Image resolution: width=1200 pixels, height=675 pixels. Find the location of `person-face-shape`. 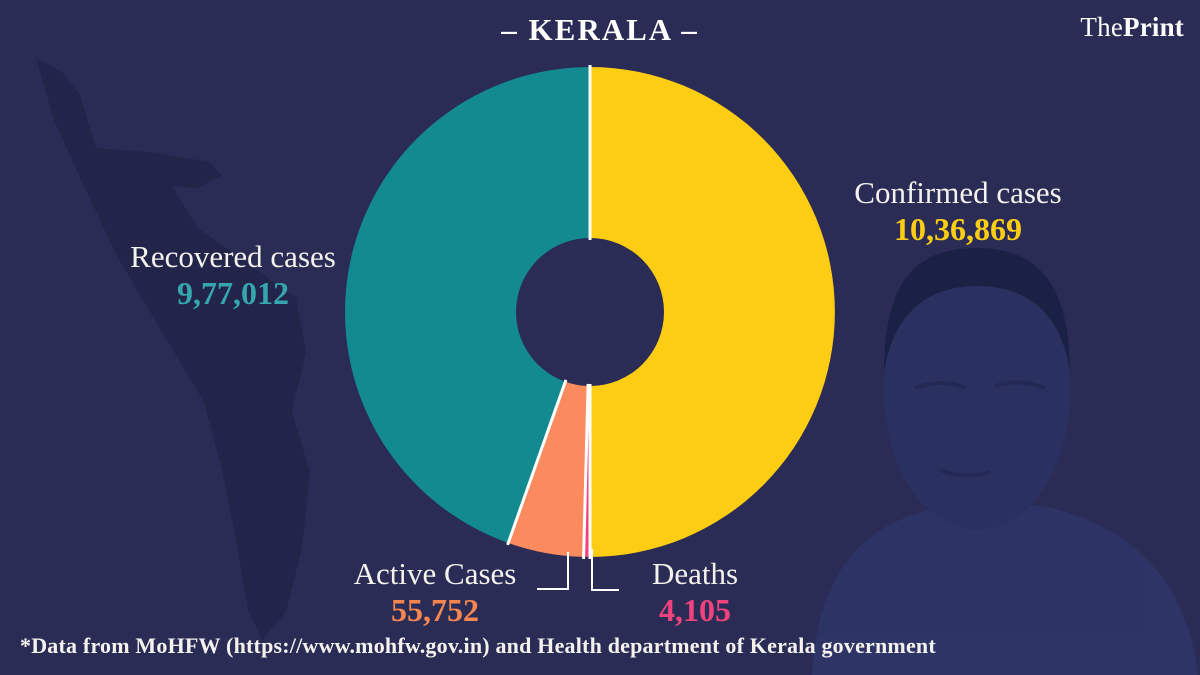

person-face-shape is located at coordinates (977, 392).